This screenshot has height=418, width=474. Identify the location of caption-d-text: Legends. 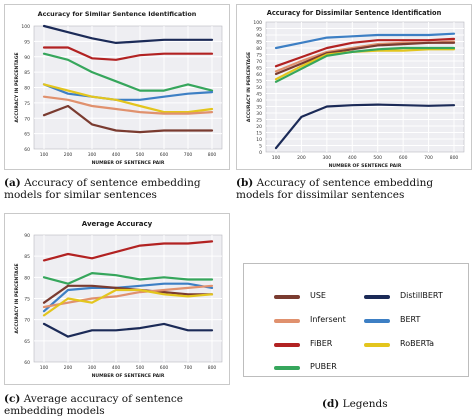
(365, 404).